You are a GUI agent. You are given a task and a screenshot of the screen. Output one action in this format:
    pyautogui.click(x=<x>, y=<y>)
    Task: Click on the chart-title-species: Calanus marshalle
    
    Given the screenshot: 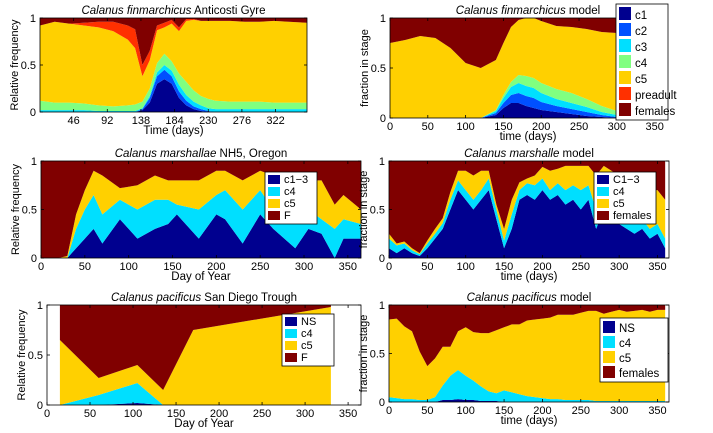 What is the action you would take?
    pyautogui.click(x=511, y=154)
    